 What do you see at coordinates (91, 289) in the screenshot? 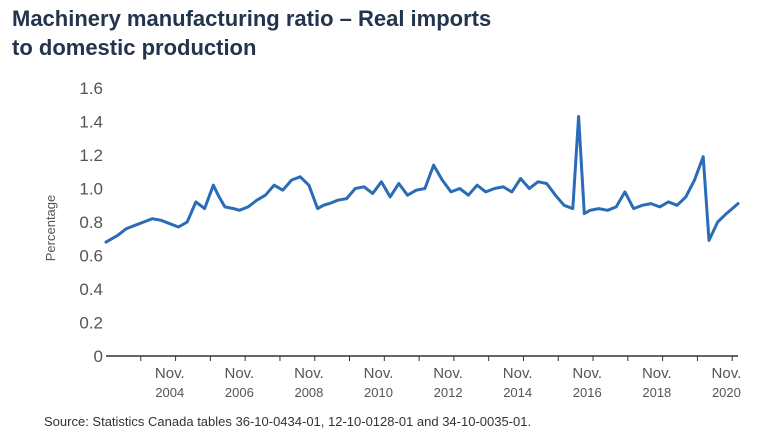
I see `y-tick-label: 0.4` at bounding box center [91, 289].